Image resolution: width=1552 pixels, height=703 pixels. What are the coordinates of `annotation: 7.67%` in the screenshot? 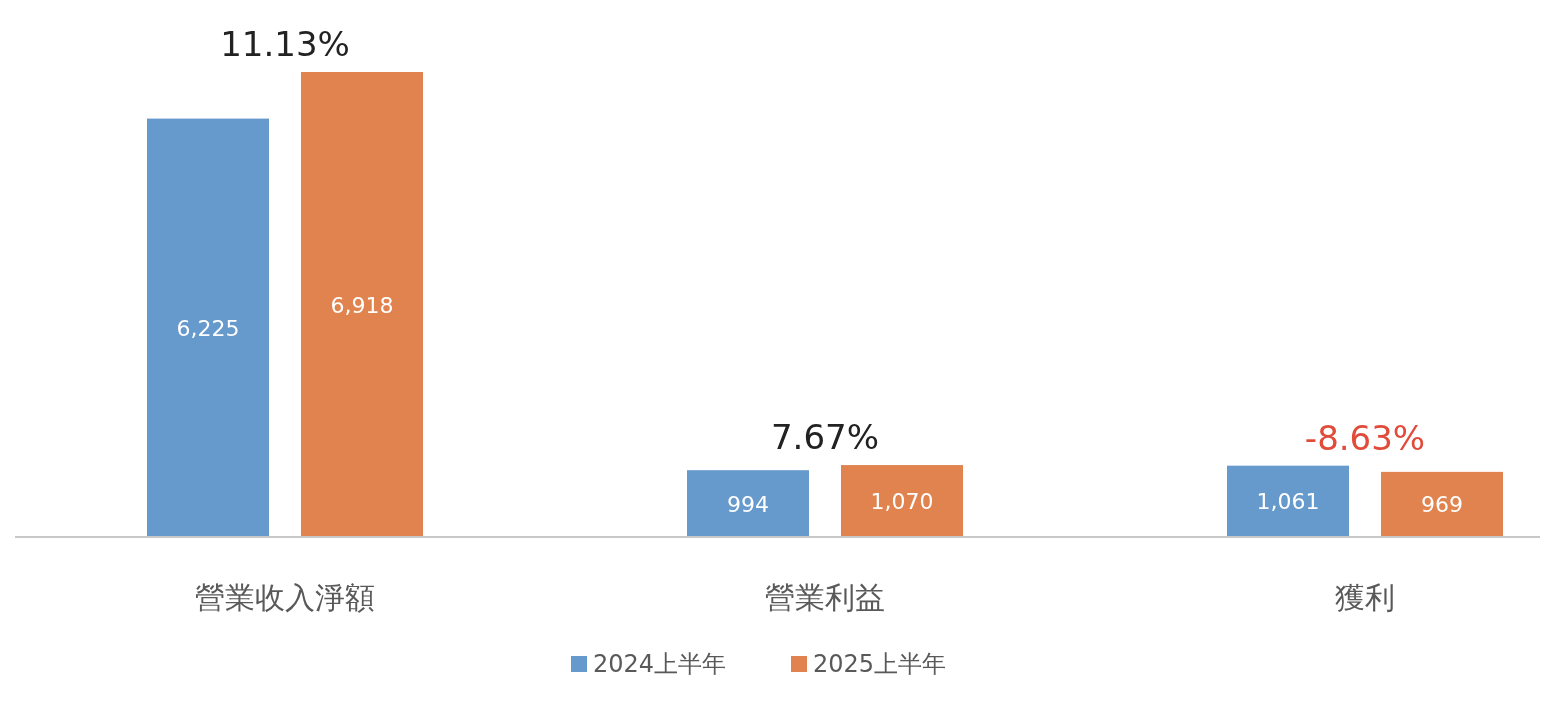 It's located at (825, 437).